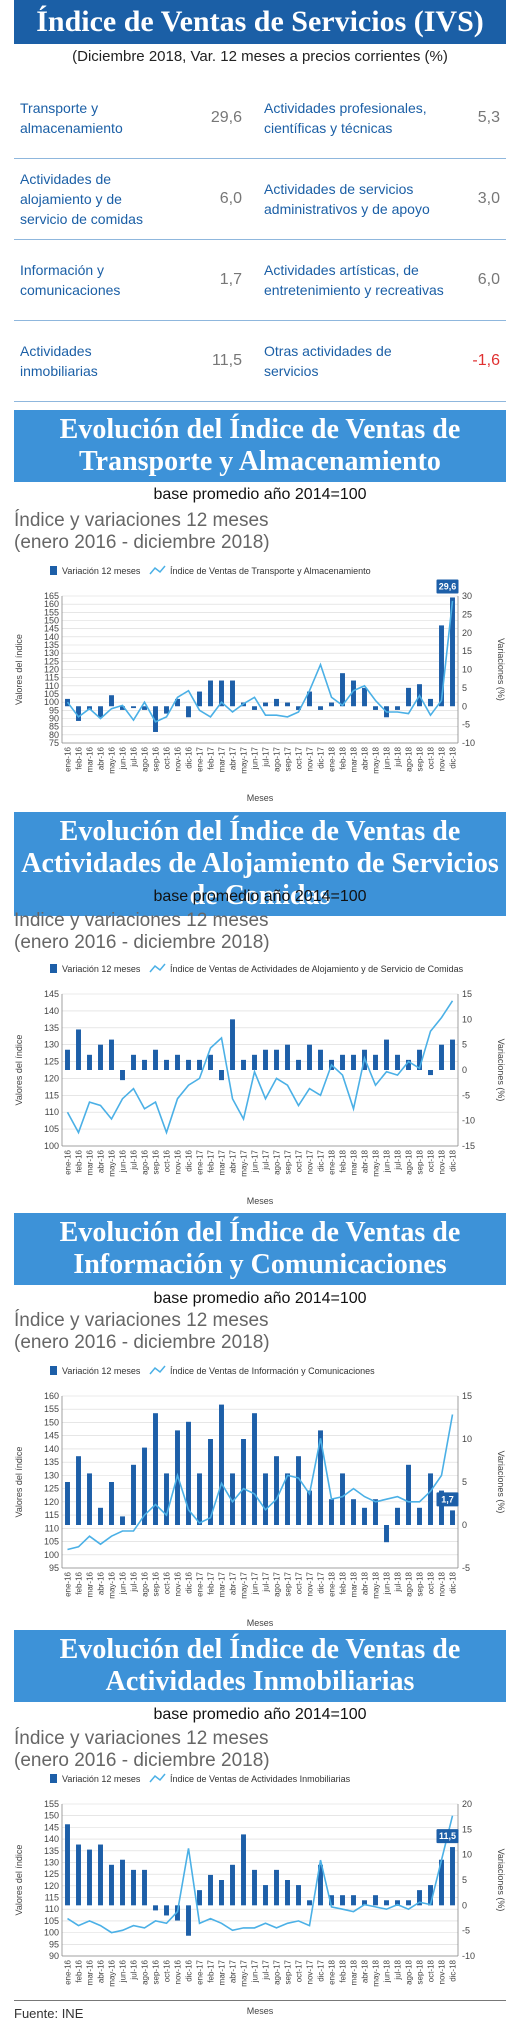 This screenshot has height=2036, width=520. I want to click on x-tick-label: may-18, so click(376, 1972).